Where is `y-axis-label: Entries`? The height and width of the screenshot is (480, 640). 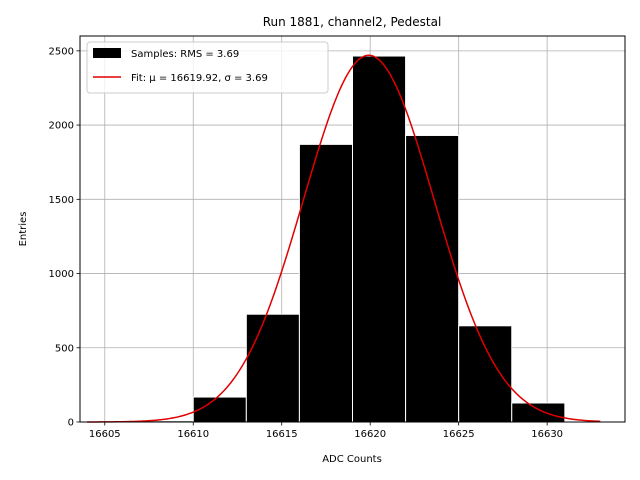 y-axis-label: Entries is located at coordinates (23, 229).